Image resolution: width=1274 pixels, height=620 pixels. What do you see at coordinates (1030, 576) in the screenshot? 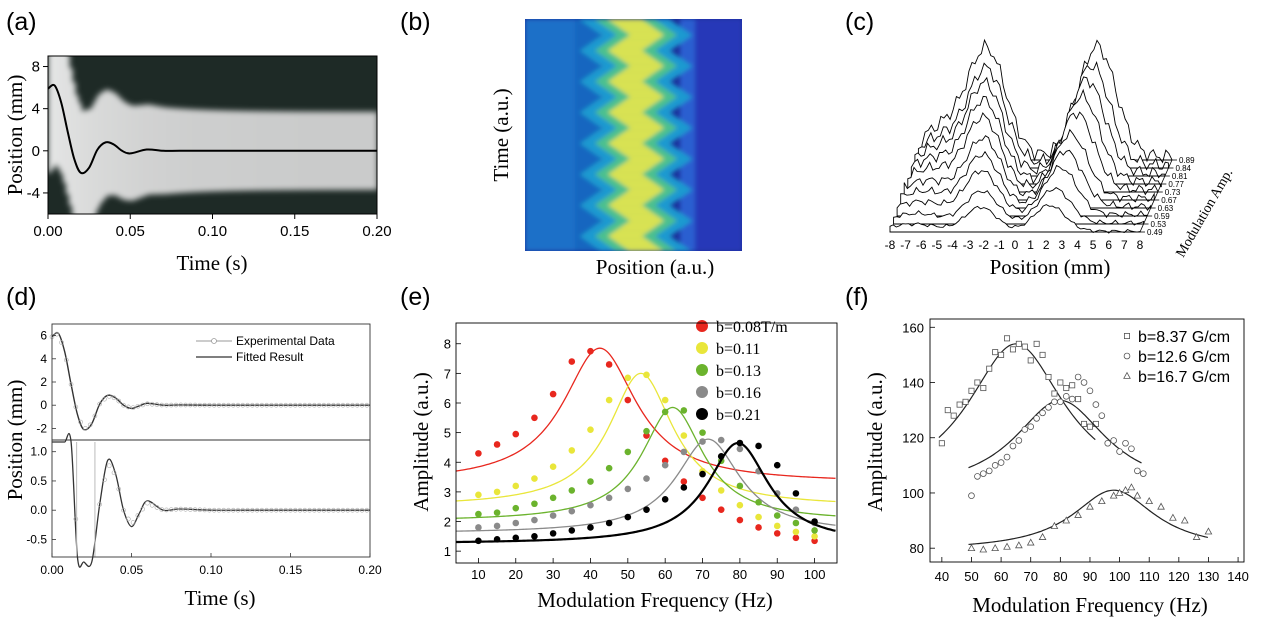
I see `x-tick-label: 70` at bounding box center [1030, 576].